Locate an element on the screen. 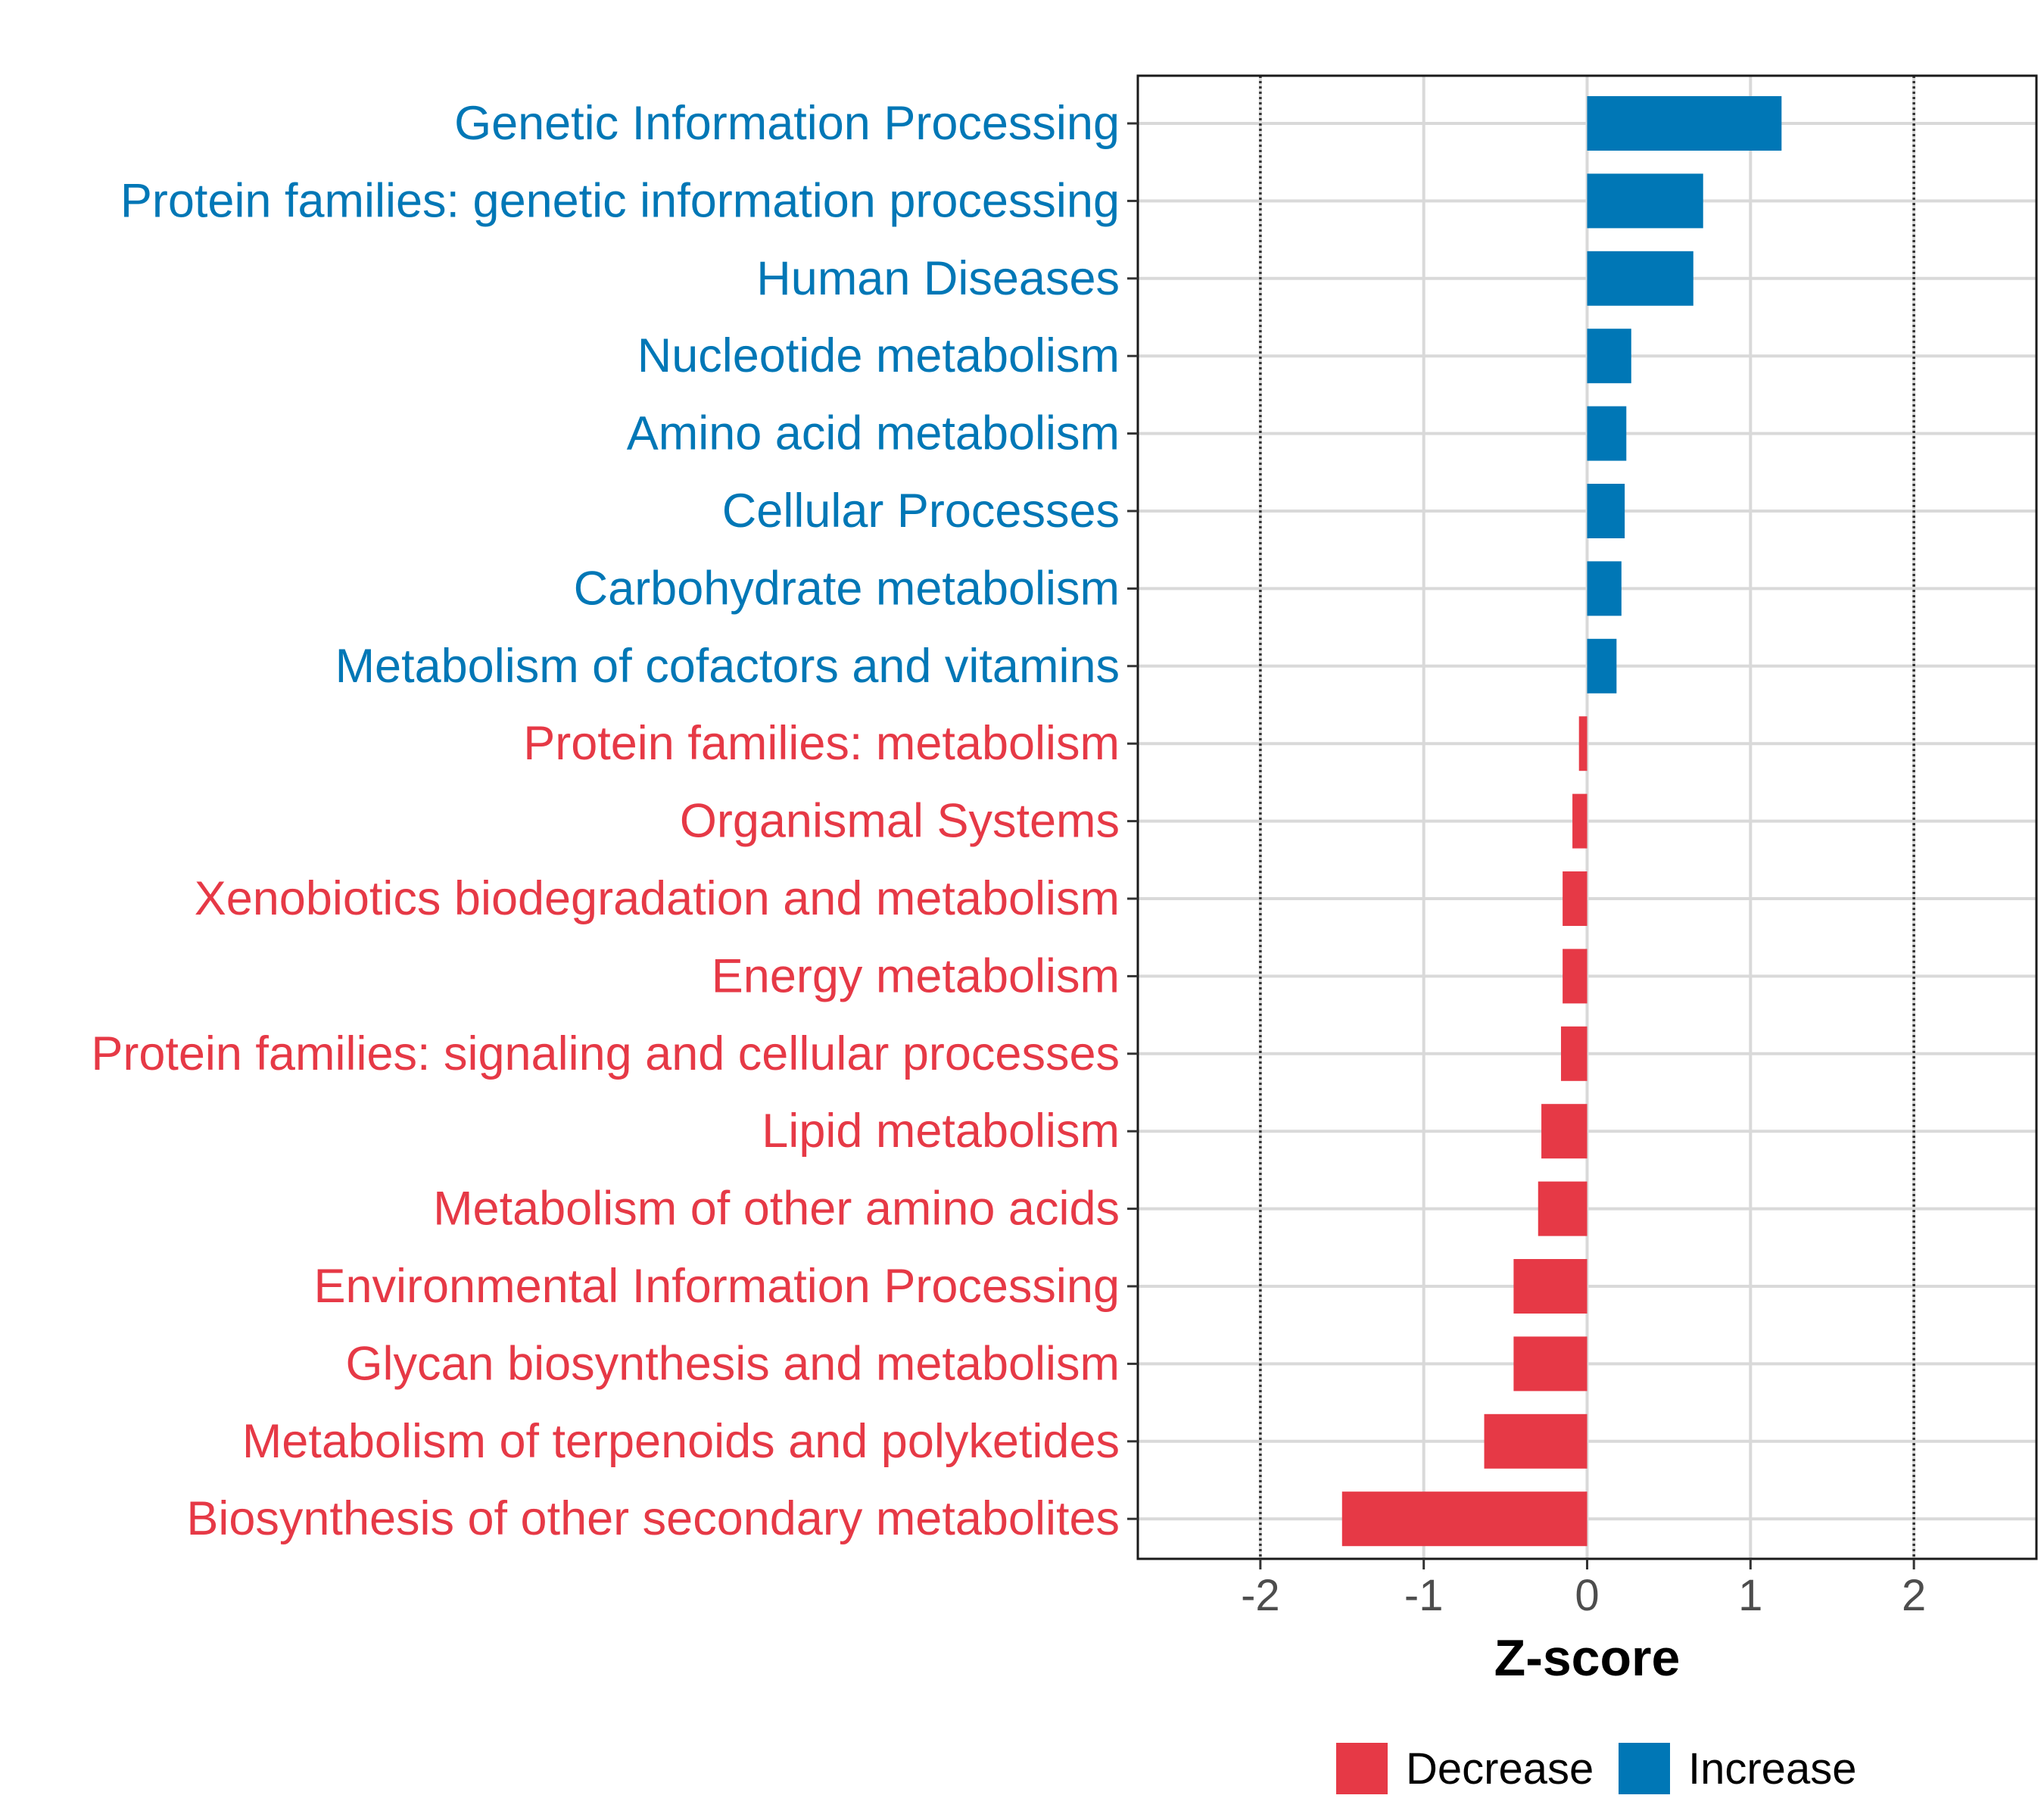 The image size is (2044, 1817). x-tick-label: 1 is located at coordinates (1750, 1595).